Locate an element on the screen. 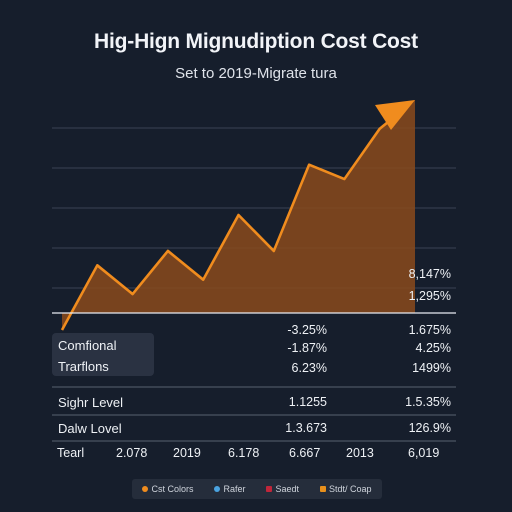 The width and height of the screenshot is (512, 512). legend-item: Stdt/ Coap is located at coordinates (345, 489).